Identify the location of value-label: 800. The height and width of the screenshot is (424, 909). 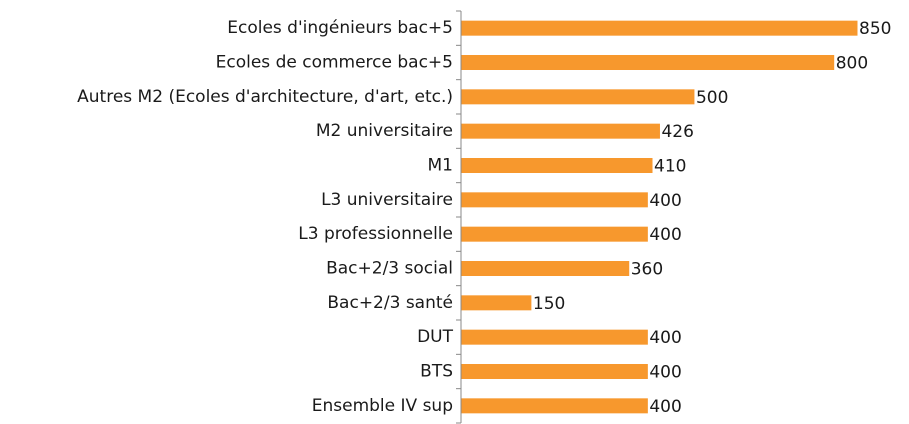
(852, 64).